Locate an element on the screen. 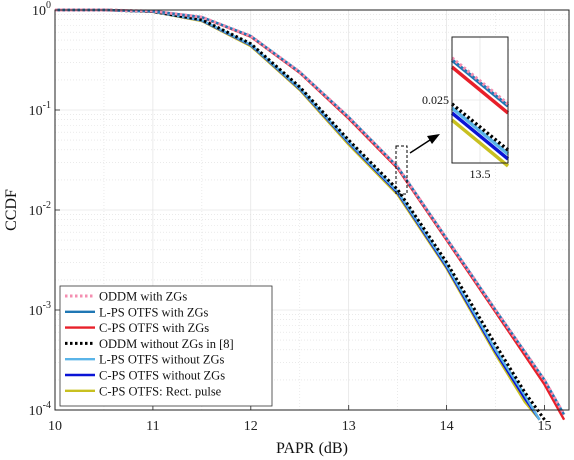 This screenshot has width=574, height=460. legend-box is located at coordinates (166, 346).